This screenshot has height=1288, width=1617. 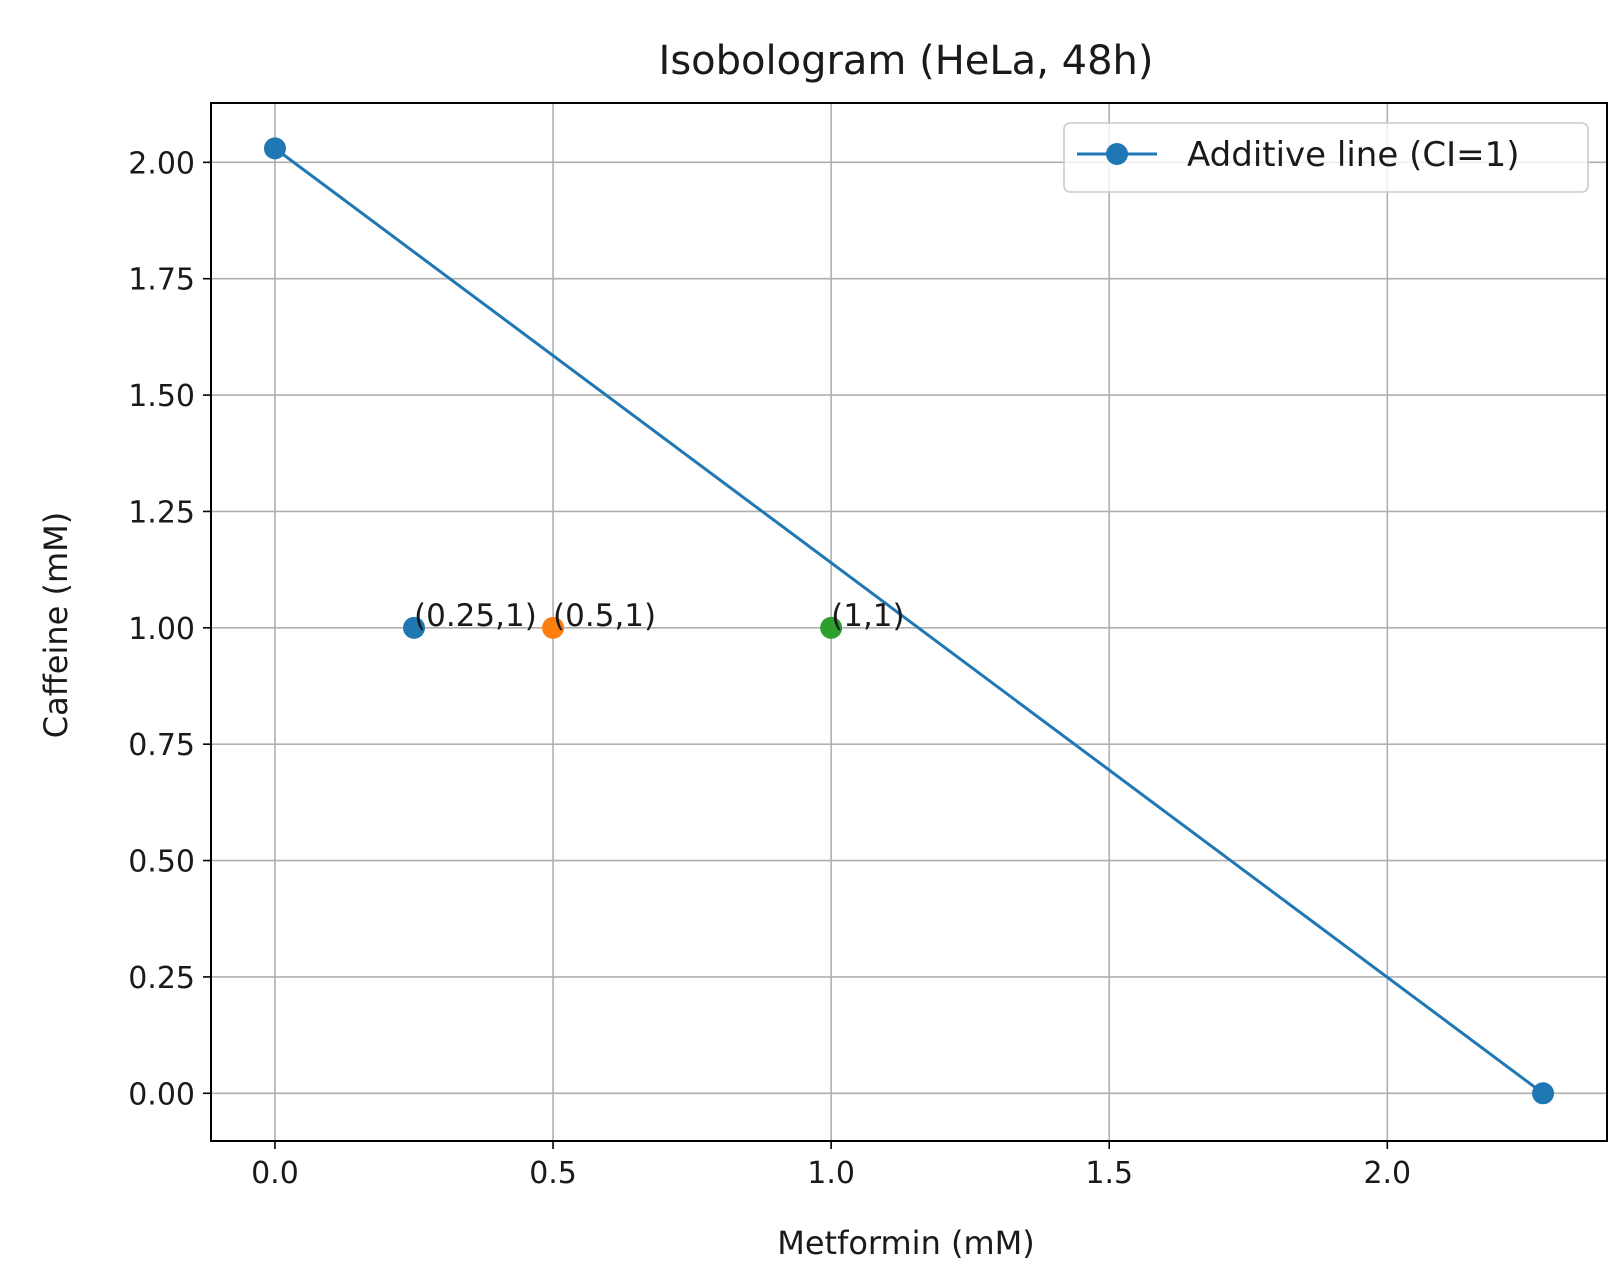 What do you see at coordinates (1353, 155) in the screenshot?
I see `legend-label: Additive line (CI=1)` at bounding box center [1353, 155].